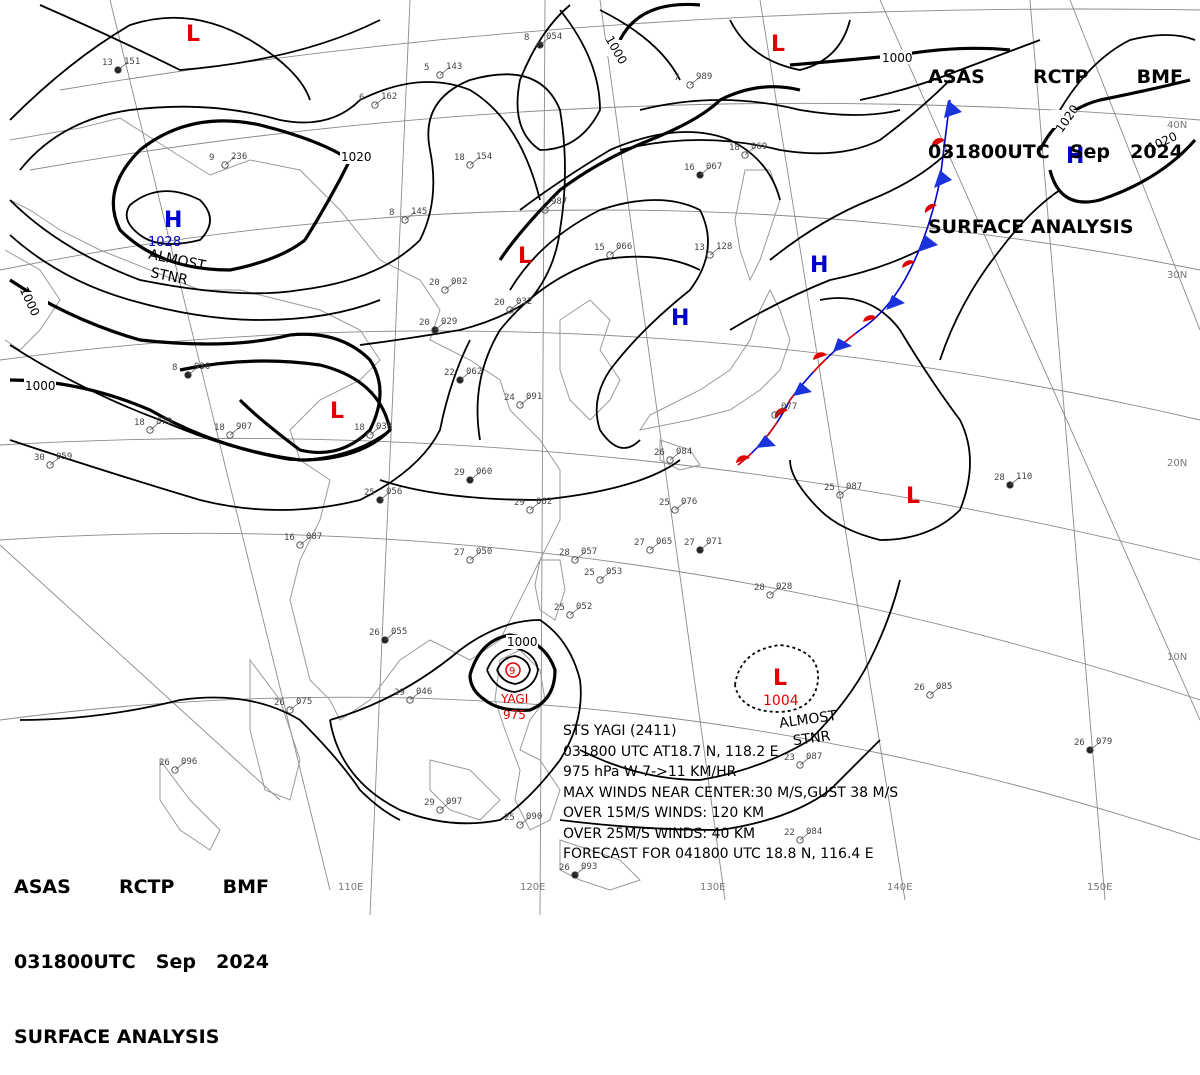 The width and height of the screenshot is (1200, 1075). I want to click on station-plot: 29 046, so click(413, 695).